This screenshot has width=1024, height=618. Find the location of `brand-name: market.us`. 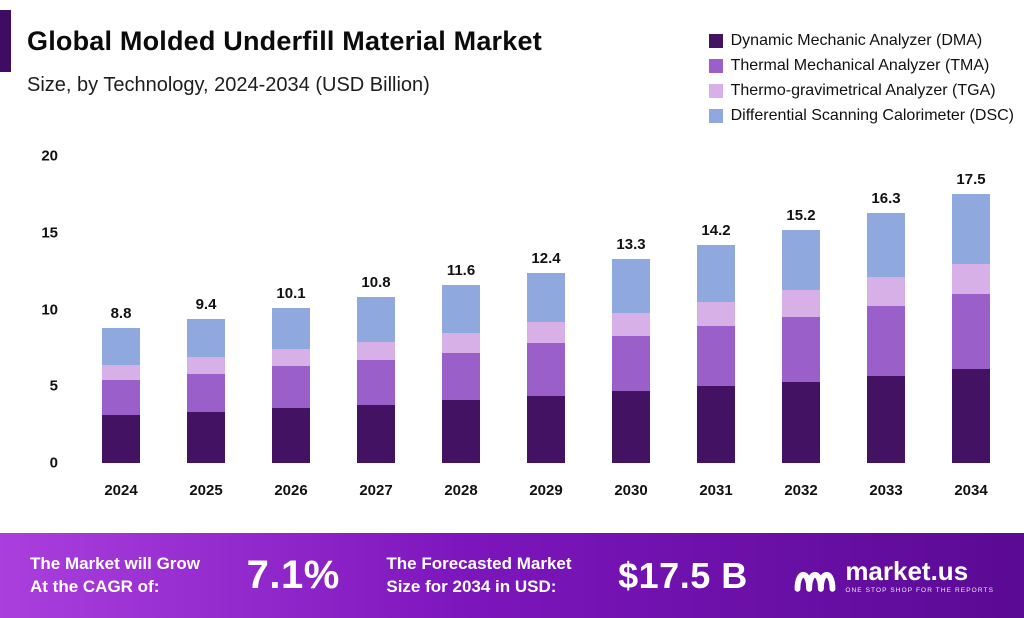

brand-name: market.us is located at coordinates (907, 570).